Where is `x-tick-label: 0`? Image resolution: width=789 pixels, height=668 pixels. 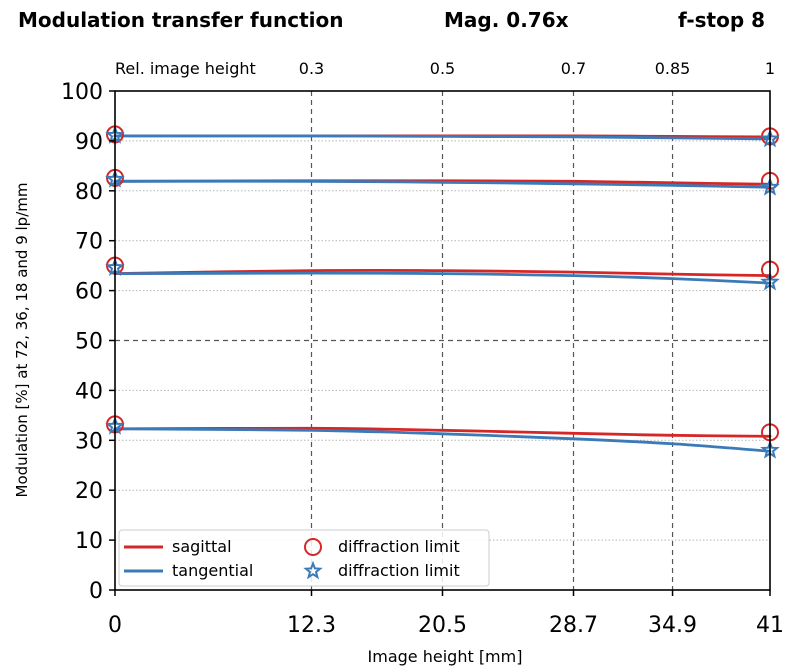 x-tick-label: 0 is located at coordinates (115, 625).